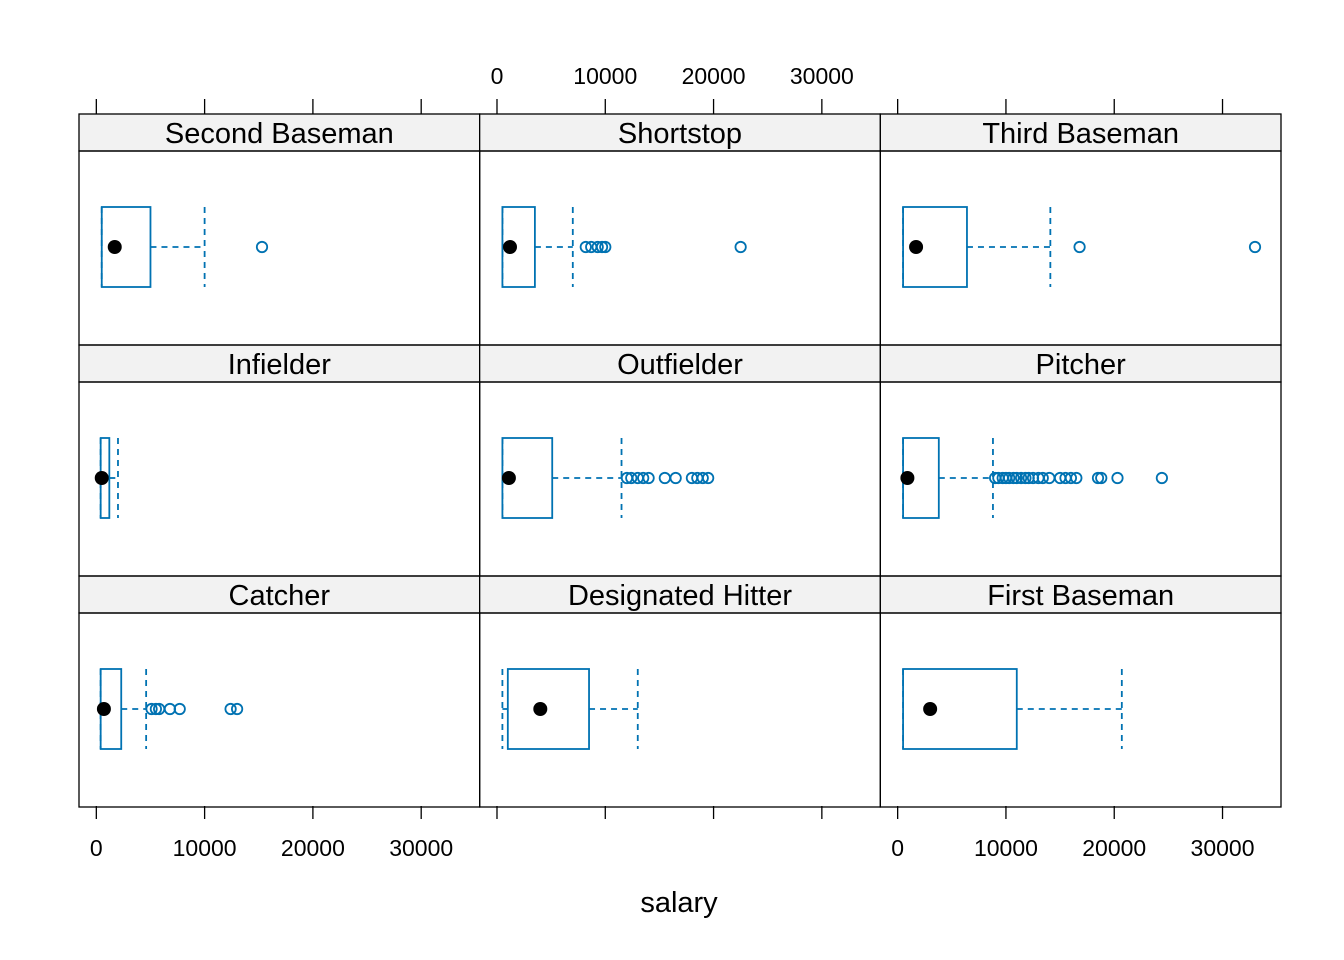  Describe the element at coordinates (126, 247) in the screenshot. I see `box-second-baseman` at that location.